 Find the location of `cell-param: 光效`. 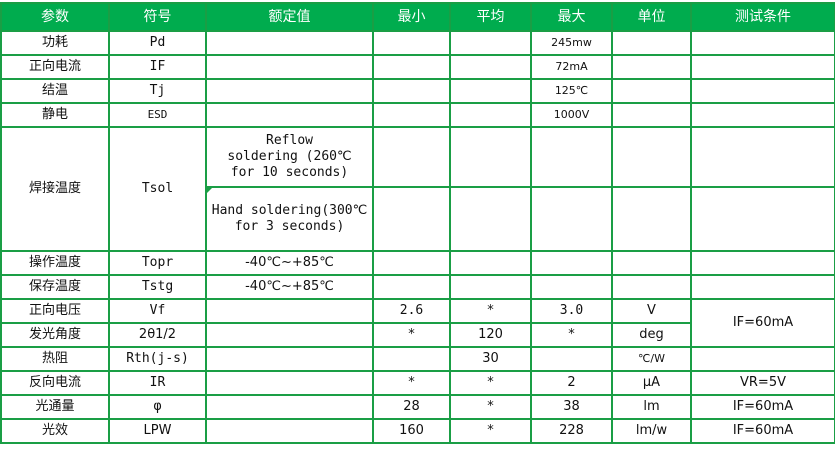

cell-param: 光效 is located at coordinates (55, 431).